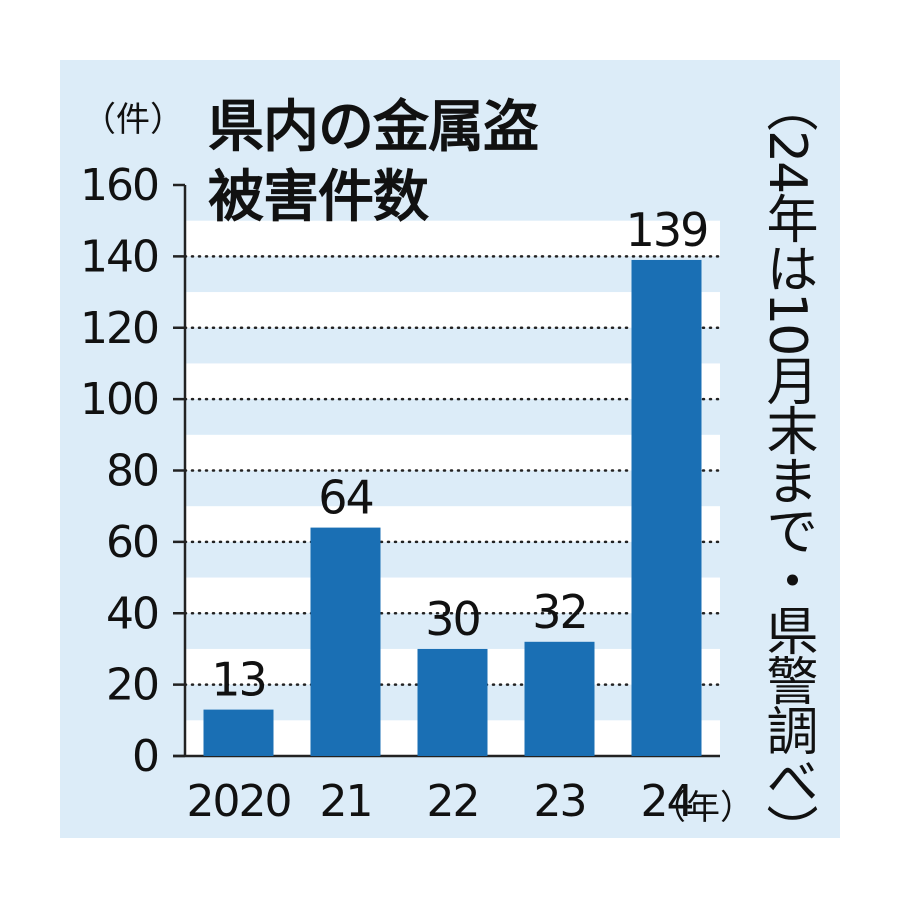 Image resolution: width=900 pixels, height=900 pixels. Describe the element at coordinates (452, 619) in the screenshot. I see `bar-data-label: 30` at that location.